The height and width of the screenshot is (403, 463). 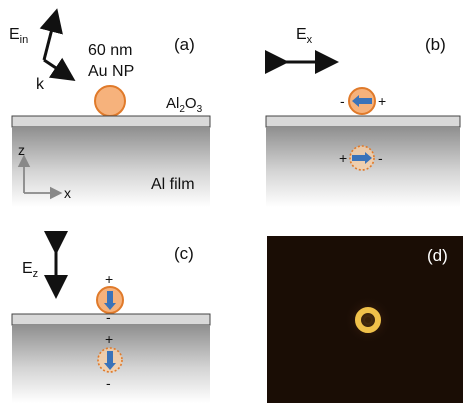 What do you see at coordinates (110, 50) in the screenshot?
I see `np-size-label: 60 nm` at bounding box center [110, 50].